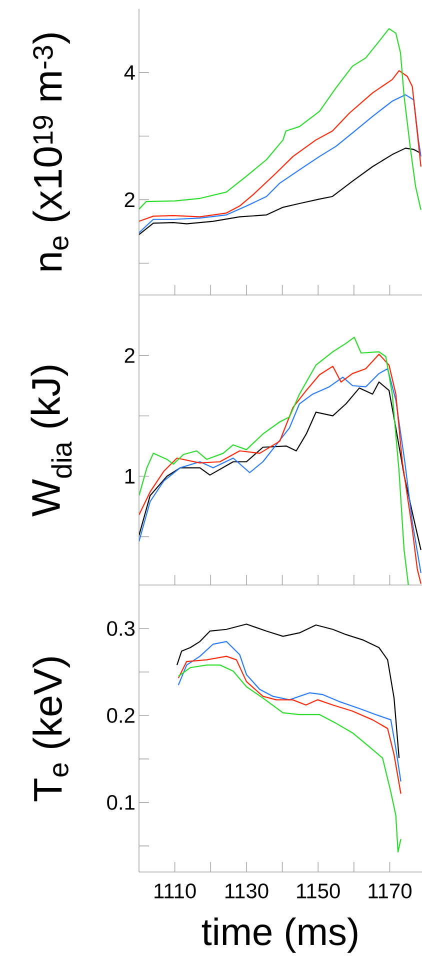  Describe the element at coordinates (51, 729) in the screenshot. I see `y-axis-title: T$_{e}$ (keV)` at that location.